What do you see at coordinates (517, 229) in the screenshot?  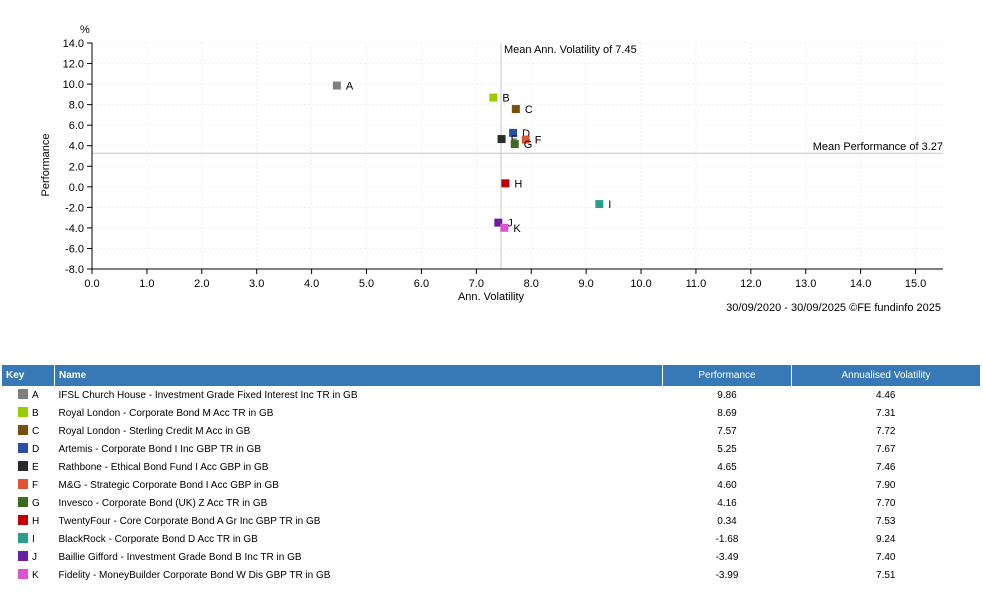 I see `point-label: K` at bounding box center [517, 229].